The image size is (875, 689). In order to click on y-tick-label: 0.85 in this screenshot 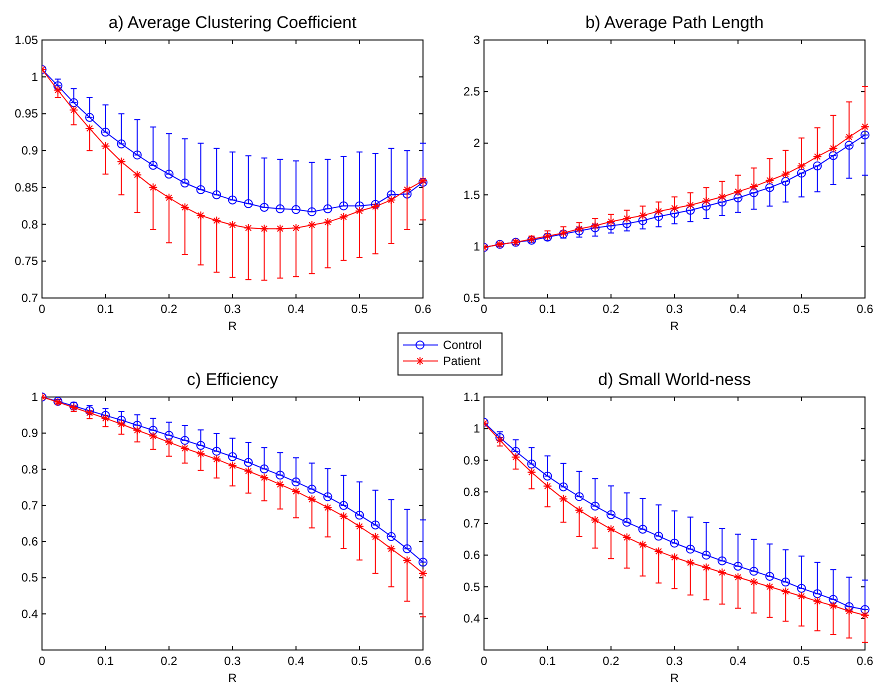, I will do `click(26, 187)`.